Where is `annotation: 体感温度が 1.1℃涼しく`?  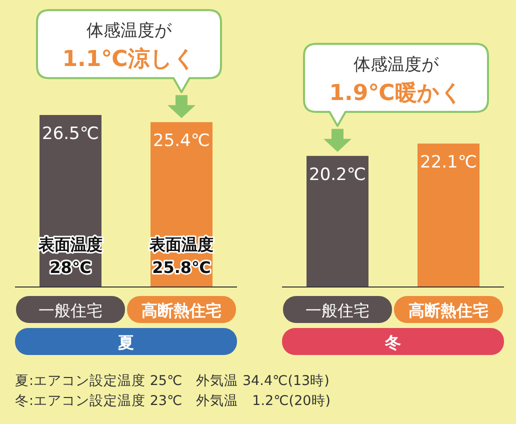 annotation: 体感温度が 1.1℃涼しく is located at coordinates (129, 46).